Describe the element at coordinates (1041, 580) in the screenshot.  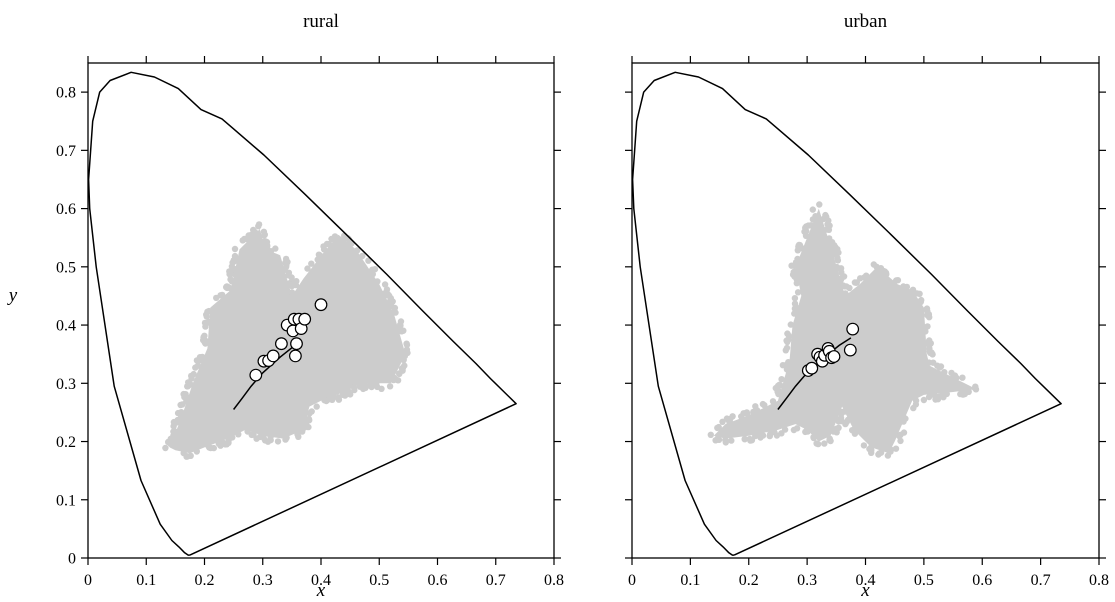
I see `x-tick-label: 0.7` at that location.